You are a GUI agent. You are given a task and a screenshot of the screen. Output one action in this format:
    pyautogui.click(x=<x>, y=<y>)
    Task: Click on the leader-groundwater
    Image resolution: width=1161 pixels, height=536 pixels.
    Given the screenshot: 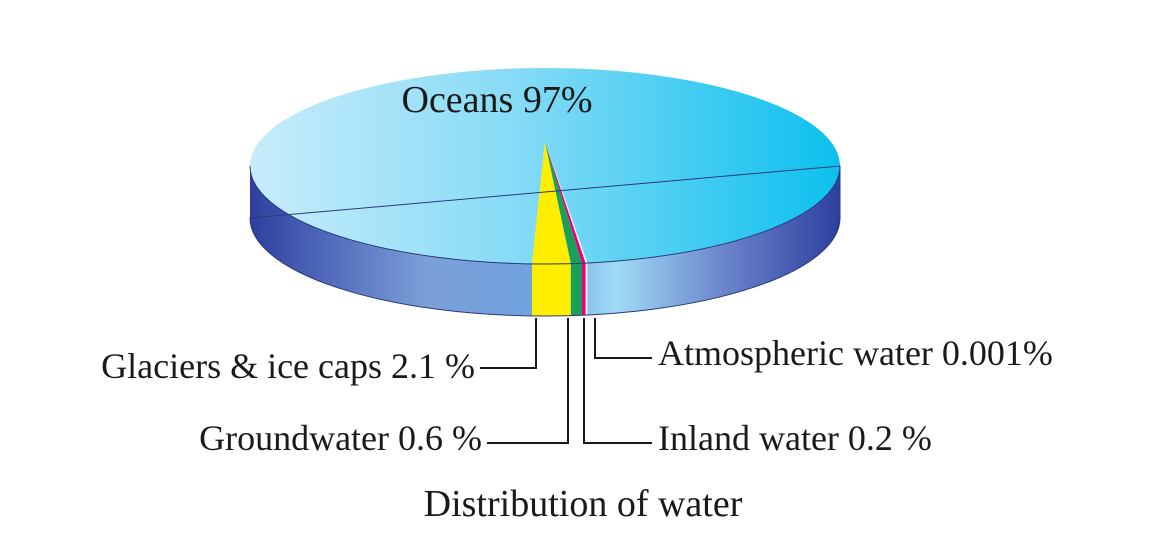 What is the action you would take?
    pyautogui.click(x=528, y=381)
    